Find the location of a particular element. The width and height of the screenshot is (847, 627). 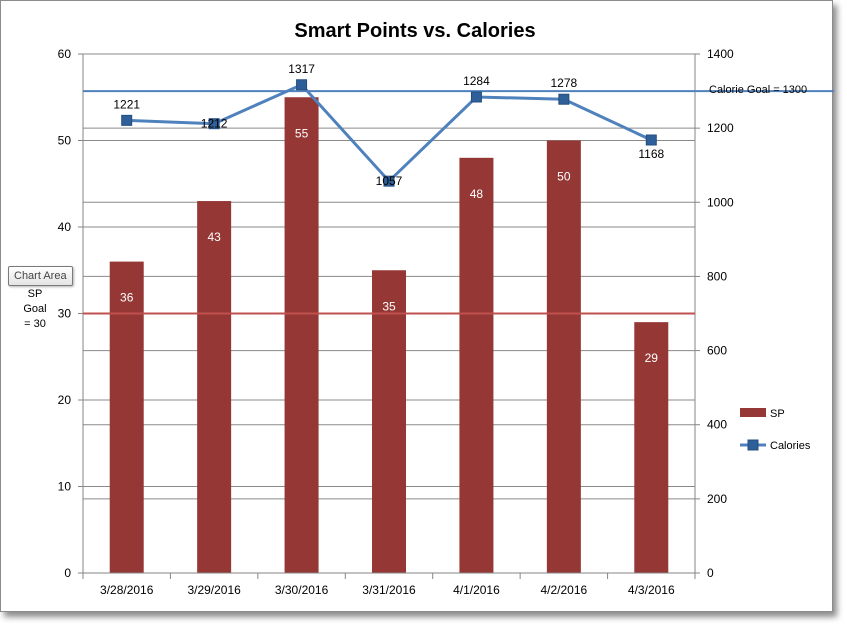

y-right-tick-label: 0 is located at coordinates (710, 573).